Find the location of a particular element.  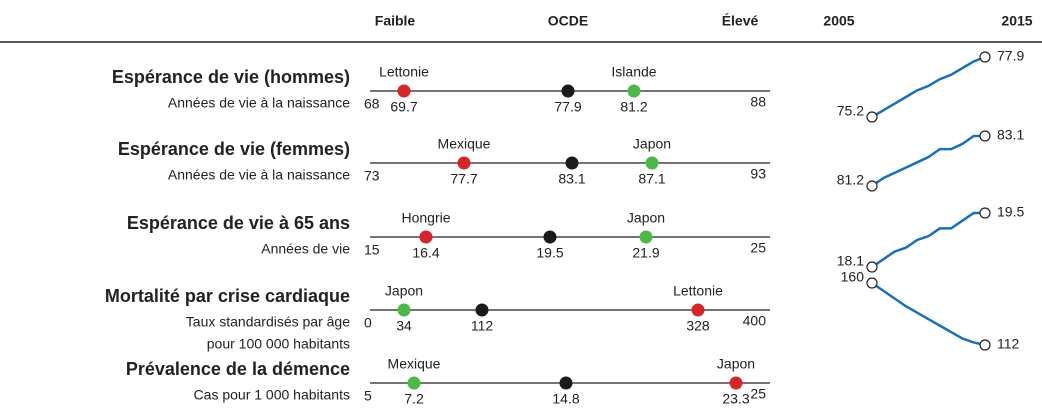

value-label: 7.2 is located at coordinates (414, 399).